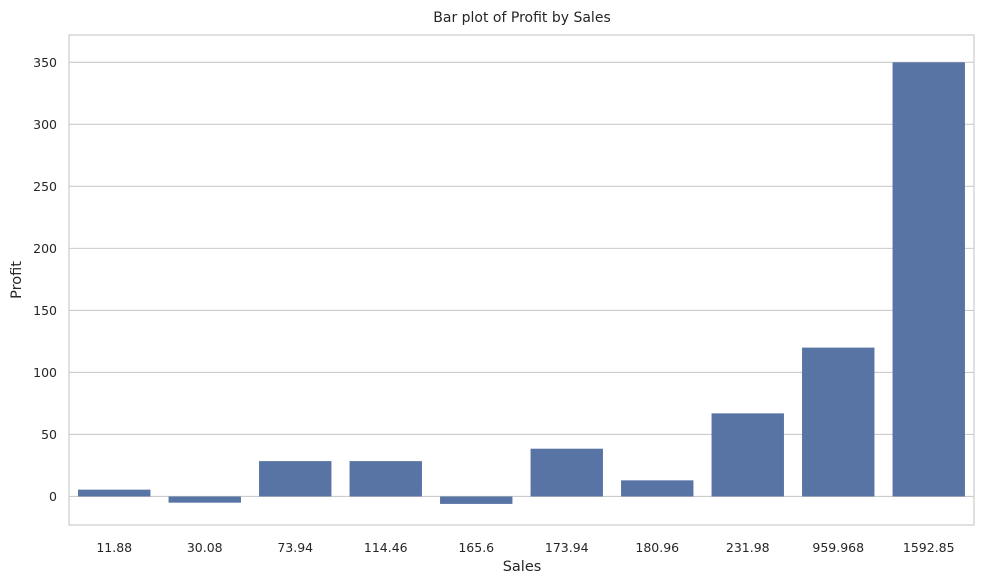  I want to click on x-axis-label: Sales, so click(522, 567).